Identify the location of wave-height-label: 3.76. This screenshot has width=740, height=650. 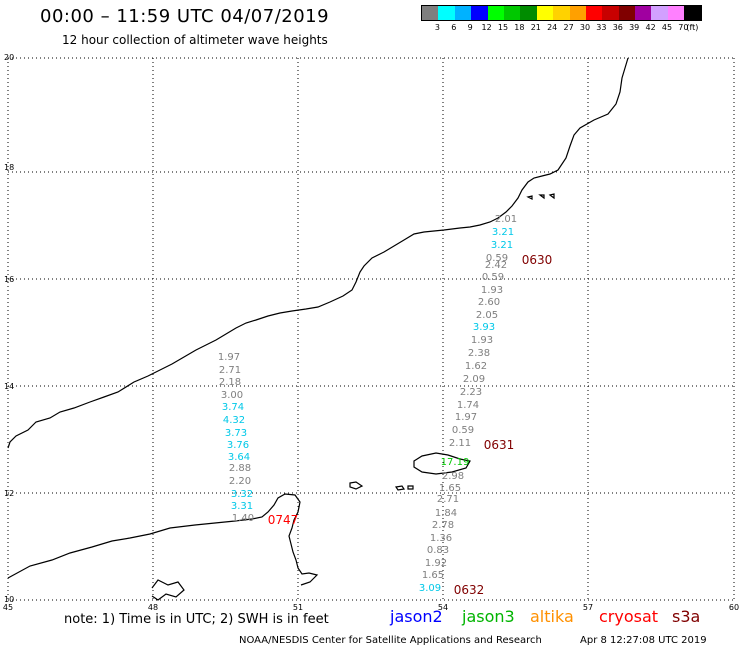
(238, 445).